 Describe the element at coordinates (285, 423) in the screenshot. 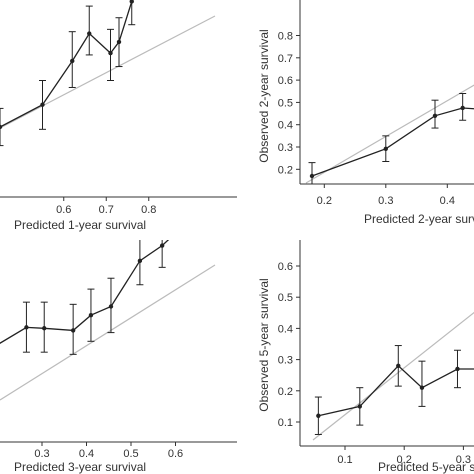

I see `y-tick-label: 0.1` at that location.